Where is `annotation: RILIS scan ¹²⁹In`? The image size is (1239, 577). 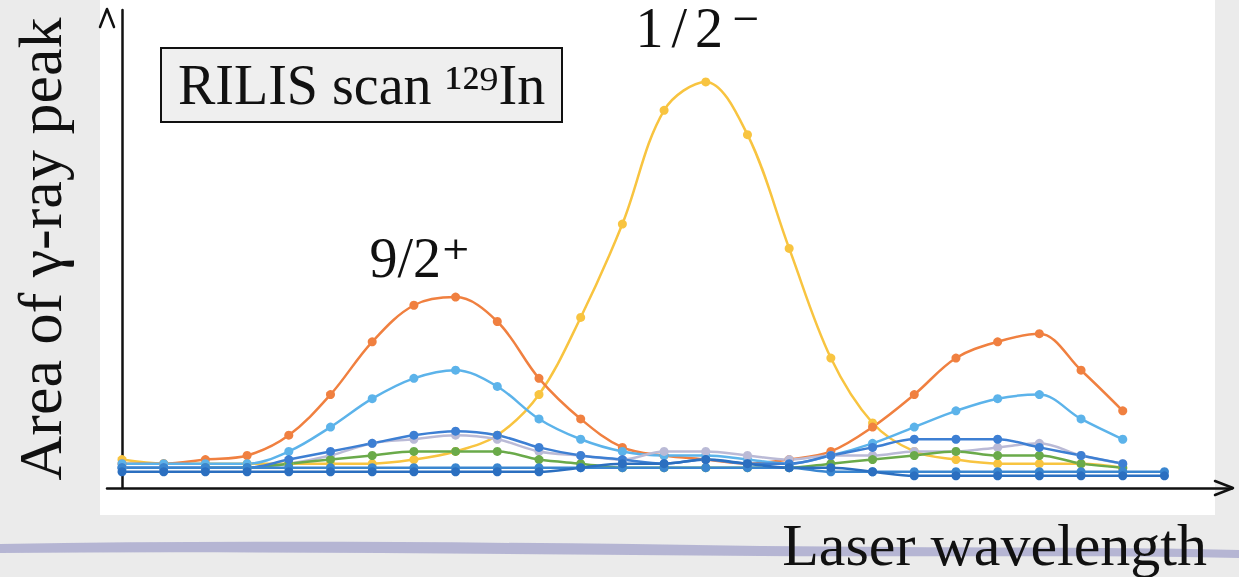 annotation: RILIS scan ¹²⁹In is located at coordinates (362, 85).